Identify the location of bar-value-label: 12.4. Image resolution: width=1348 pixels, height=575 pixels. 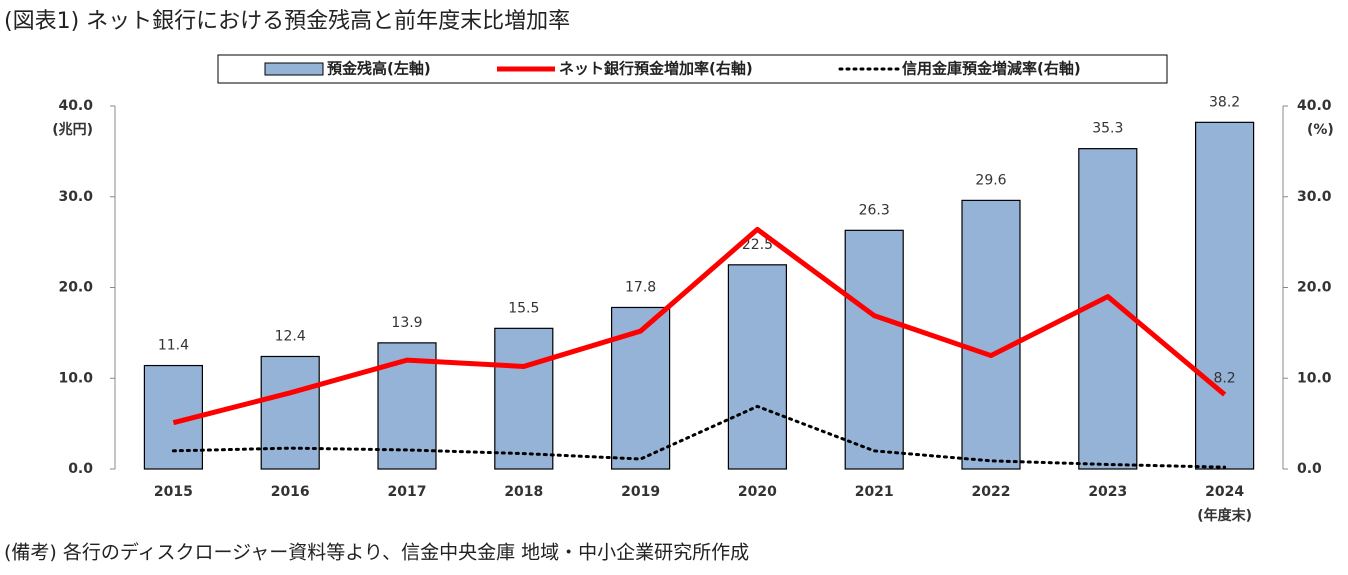
(290, 336).